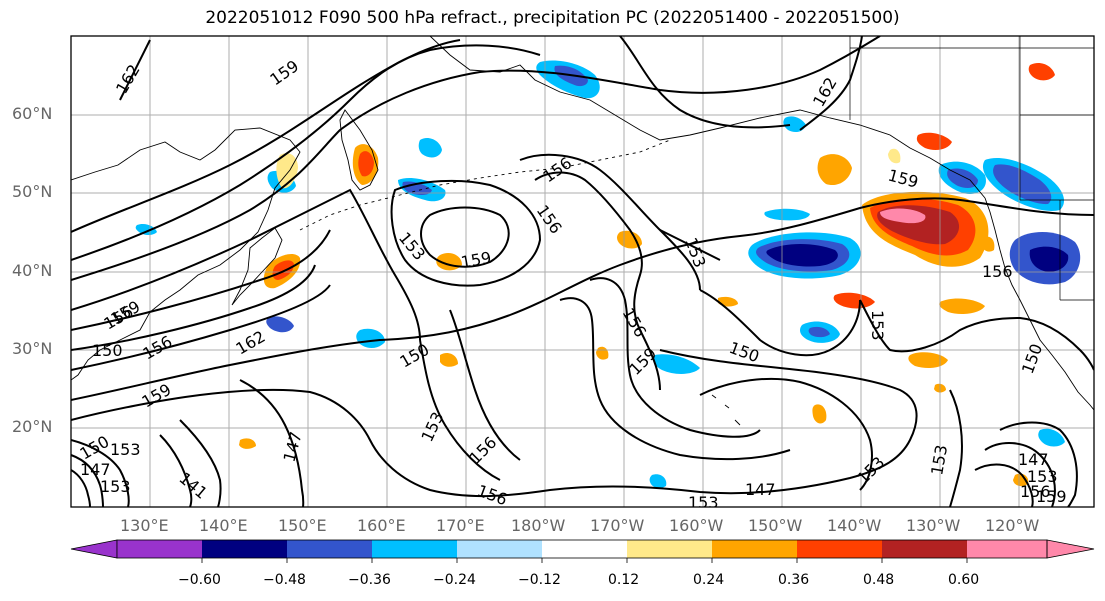 Image resolution: width=1105 pixels, height=601 pixels. Describe the element at coordinates (32, 113) in the screenshot. I see `lat-label: 60°N` at that location.